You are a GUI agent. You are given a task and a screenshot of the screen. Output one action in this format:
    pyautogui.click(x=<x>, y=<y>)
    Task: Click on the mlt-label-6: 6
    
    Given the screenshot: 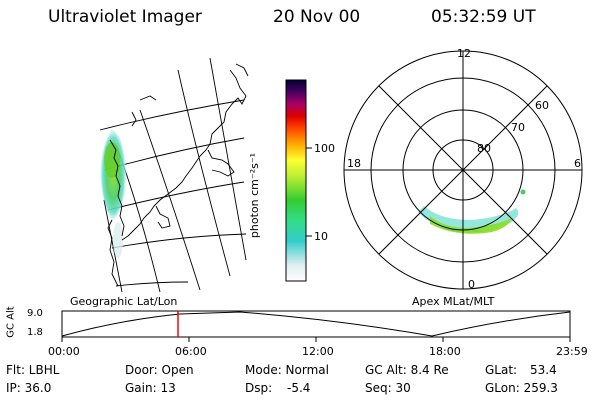 What is the action you would take?
    pyautogui.click(x=577, y=163)
    